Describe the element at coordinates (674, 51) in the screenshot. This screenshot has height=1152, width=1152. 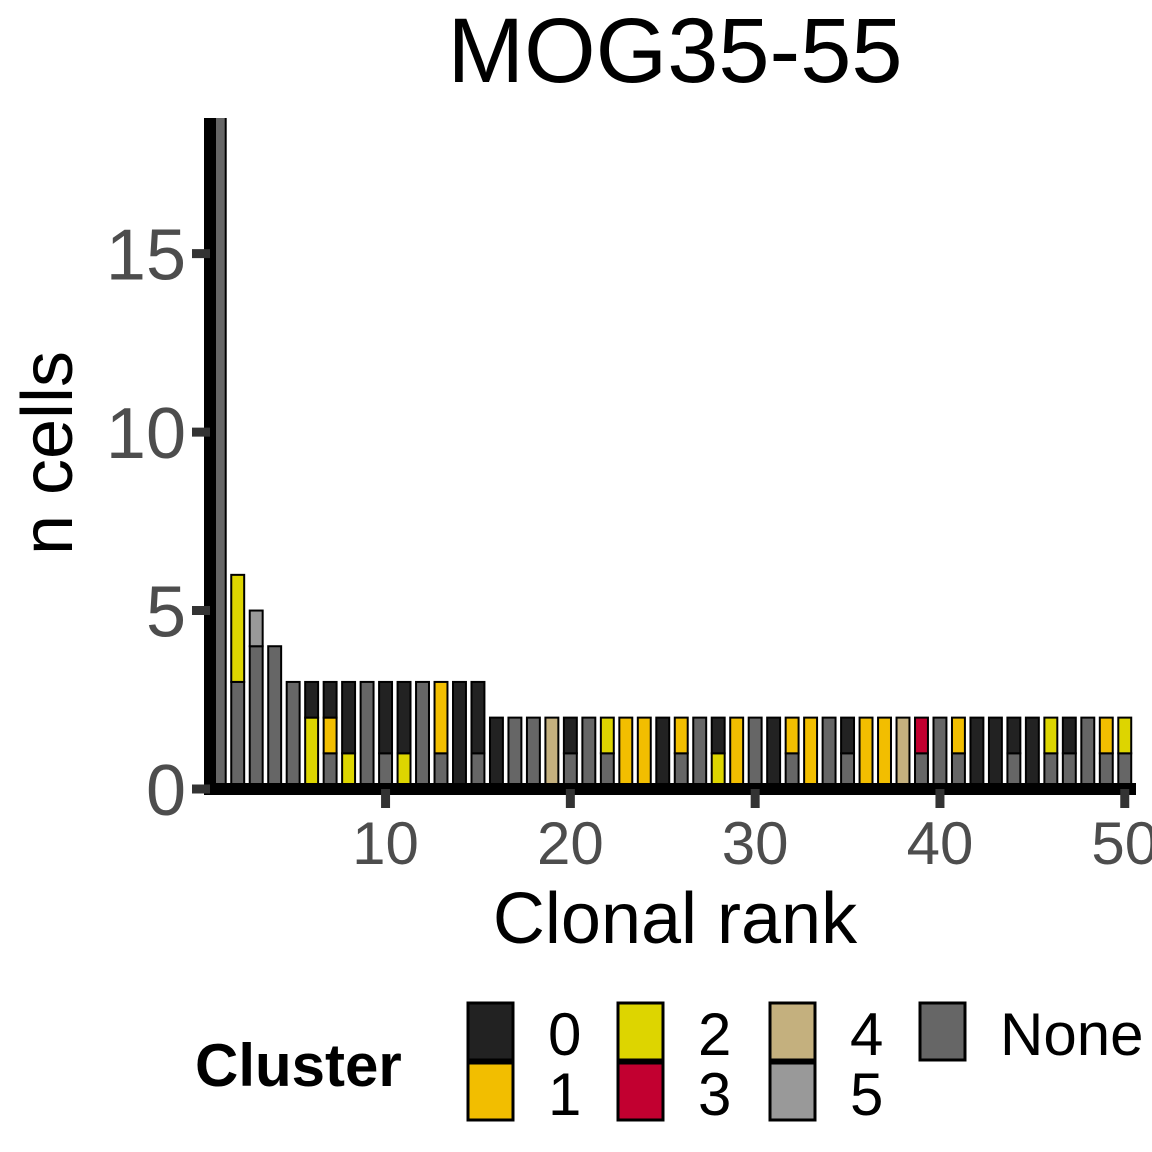
I see `chart-title: MOG35-55` at that location.